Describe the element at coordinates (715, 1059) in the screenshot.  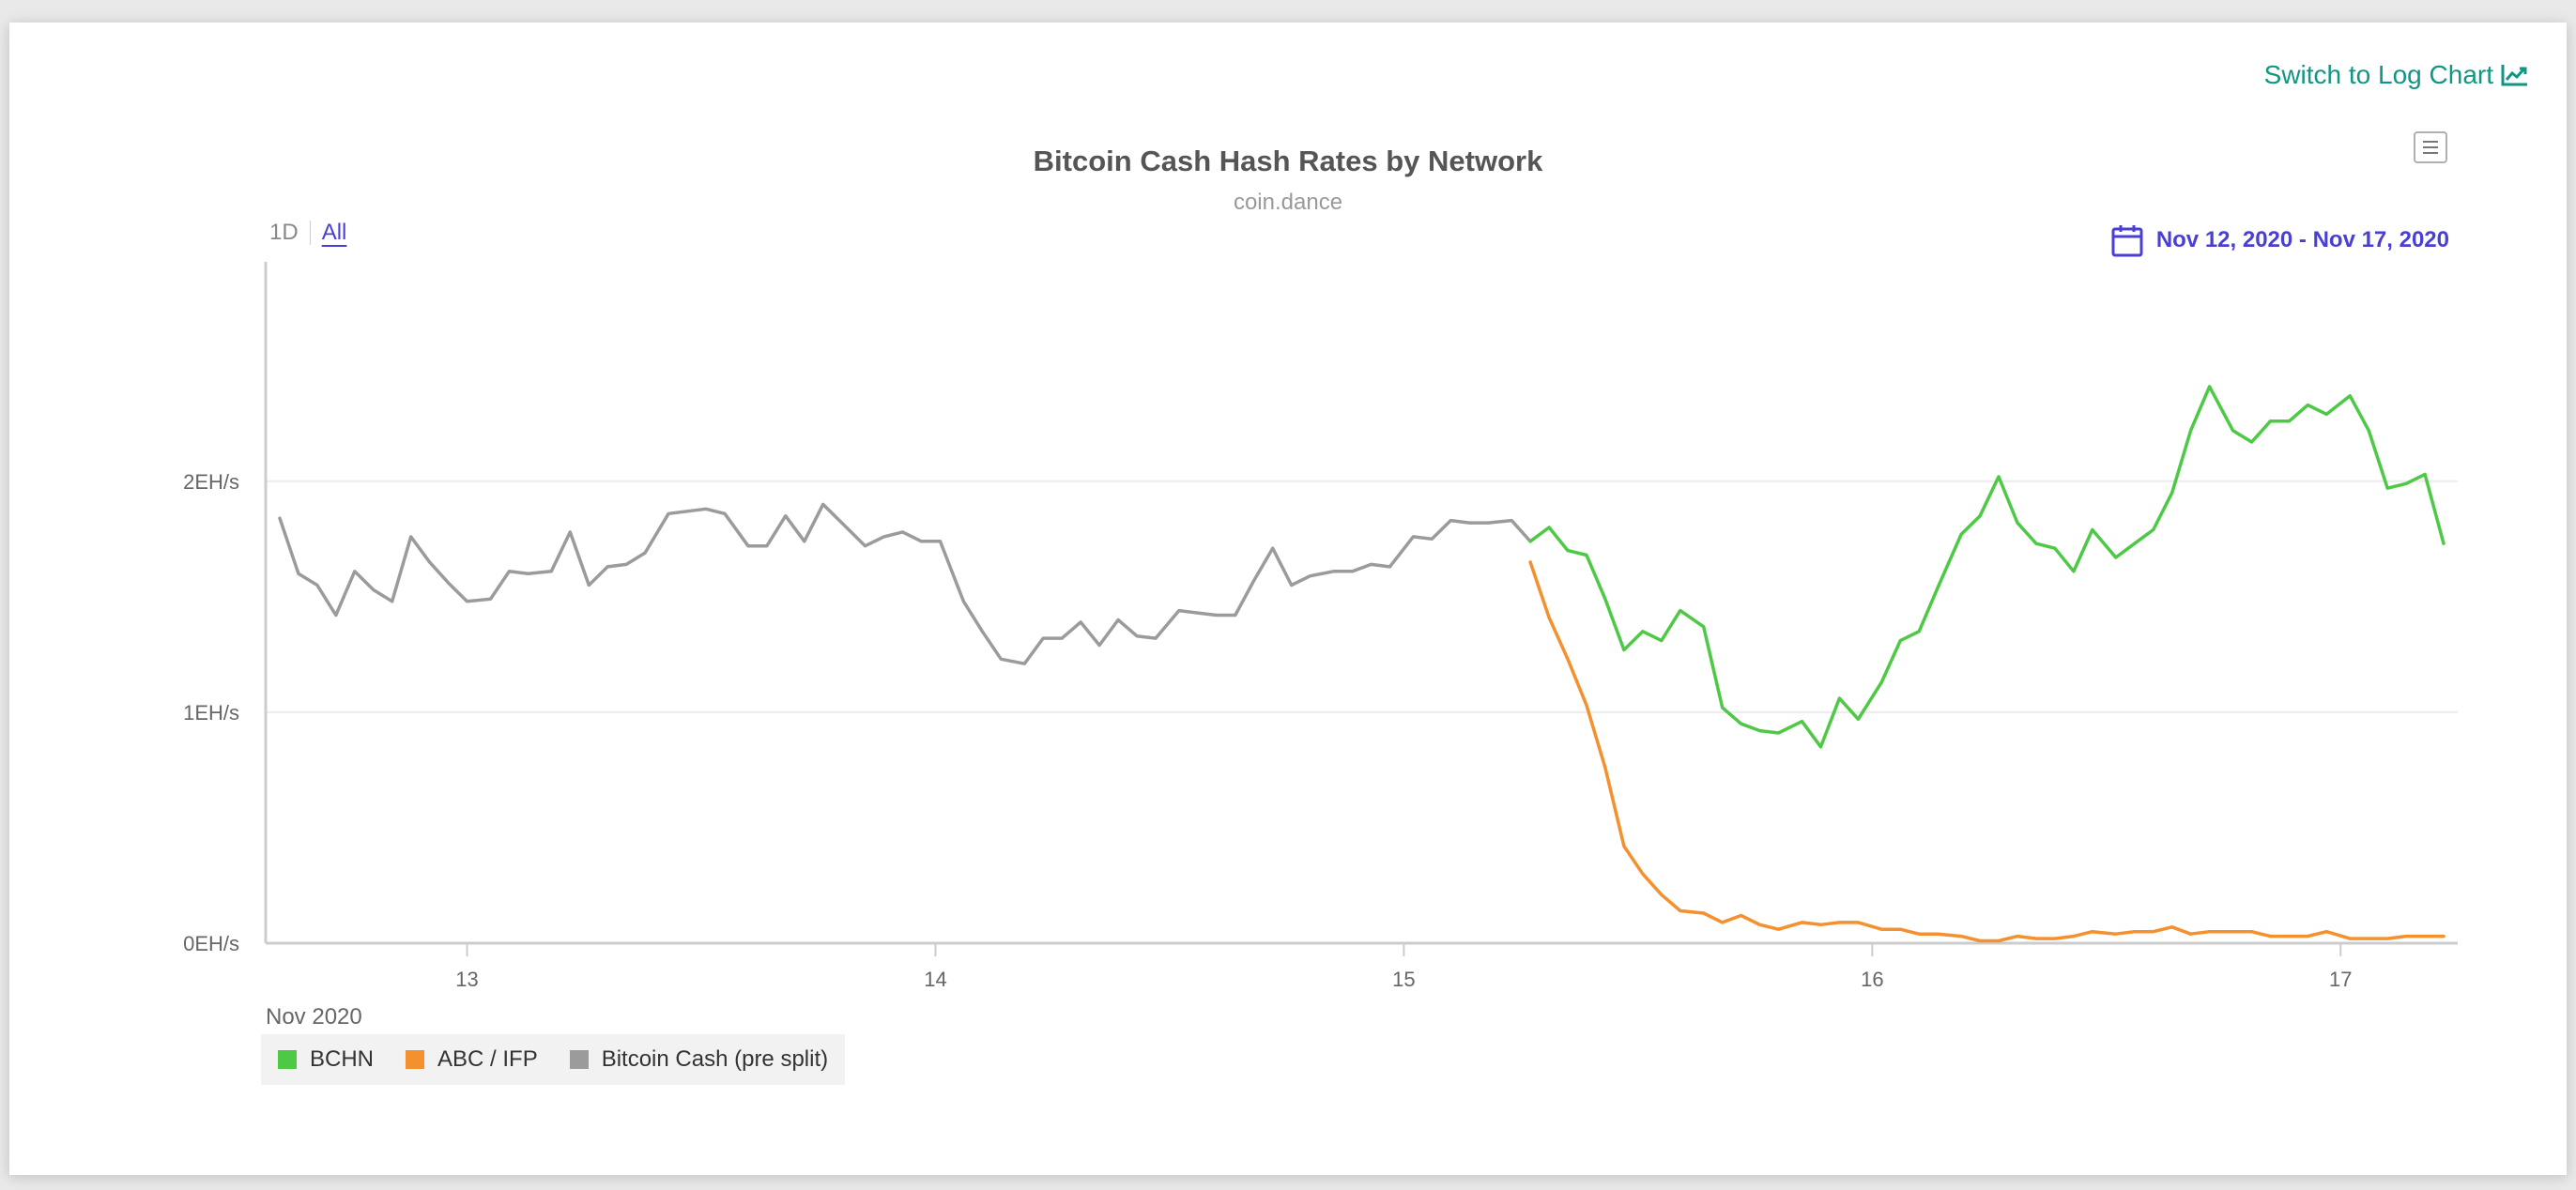
I see `legend-label: Bitcoin Cash (pre split)` at that location.